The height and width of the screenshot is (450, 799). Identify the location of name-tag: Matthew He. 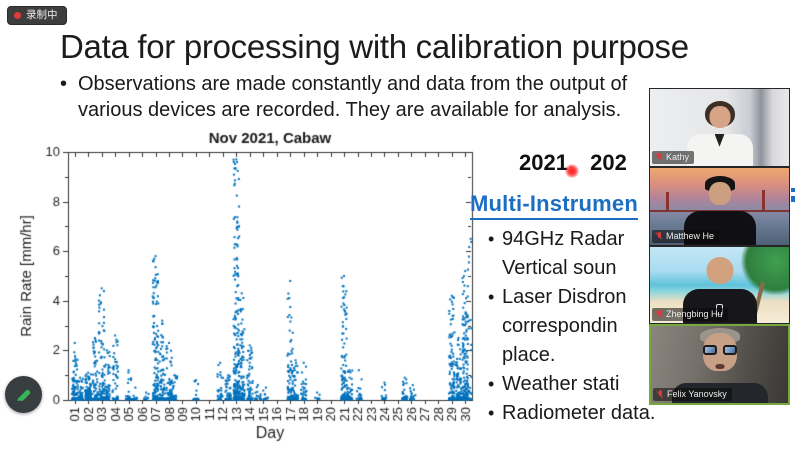
(686, 236).